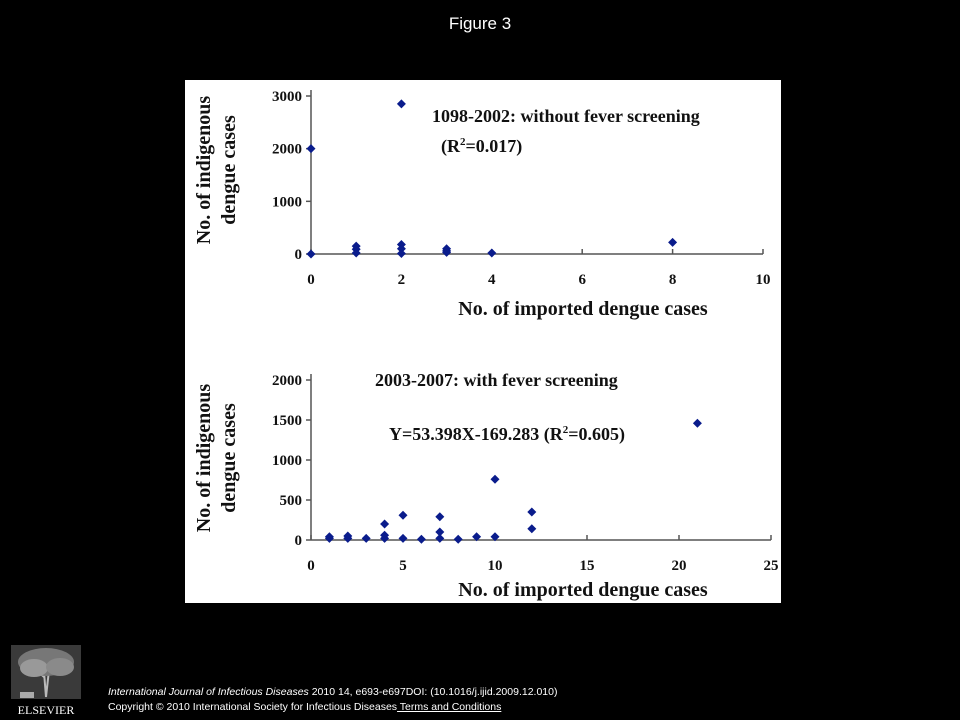 The height and width of the screenshot is (720, 960). What do you see at coordinates (449, 707) in the screenshot?
I see `terms-and-conditions-link: Terms and Conditions` at bounding box center [449, 707].